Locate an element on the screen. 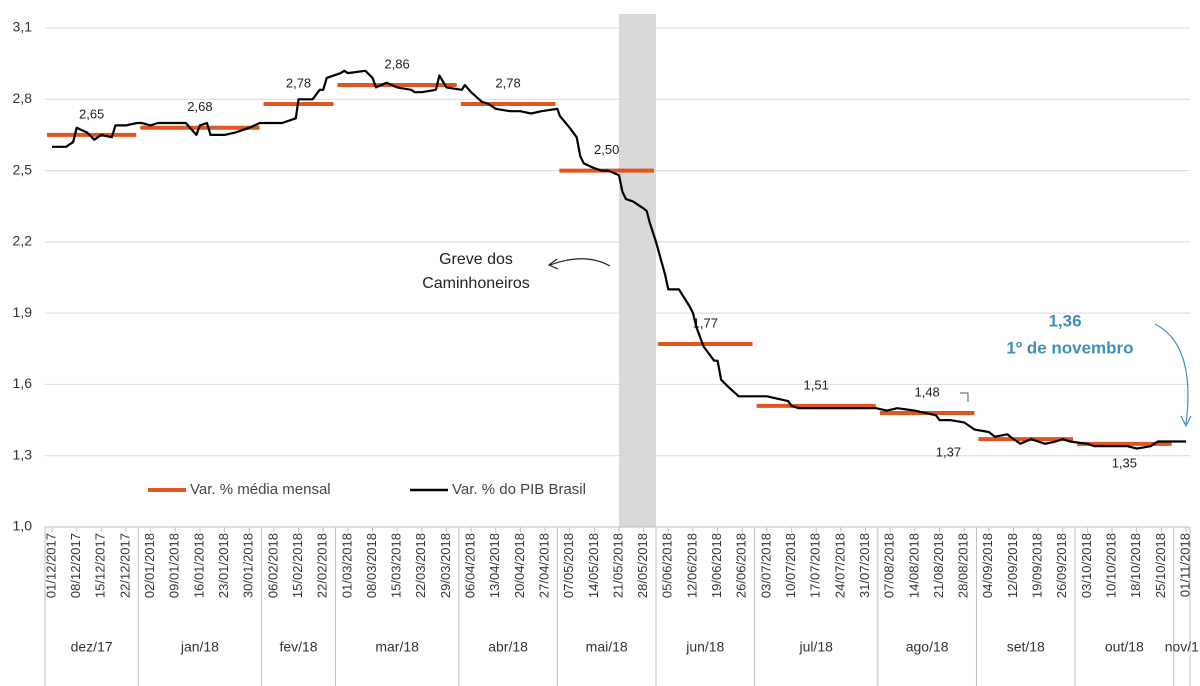  annotation: 1,36 is located at coordinates (1064, 320).